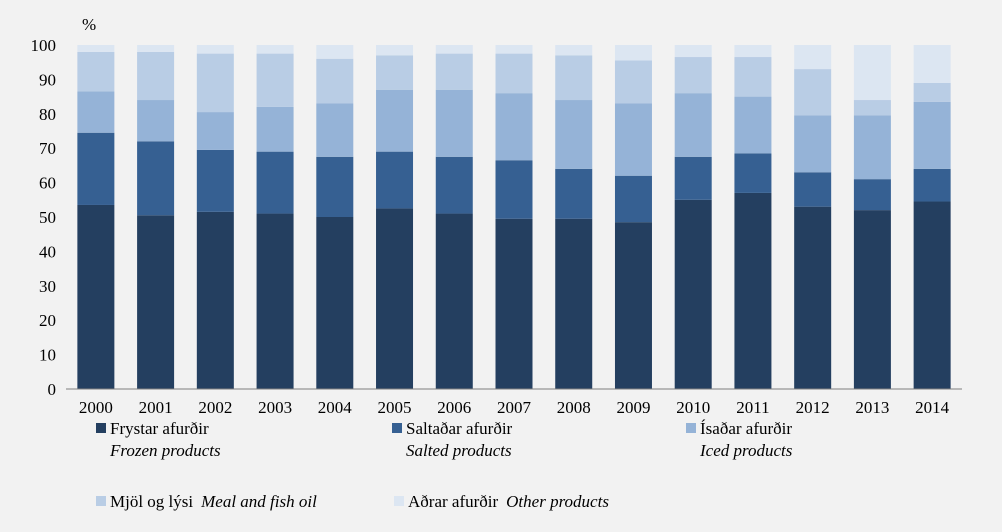 This screenshot has width=1002, height=532. What do you see at coordinates (335, 407) in the screenshot?
I see `x-tick-label: 2004` at bounding box center [335, 407].